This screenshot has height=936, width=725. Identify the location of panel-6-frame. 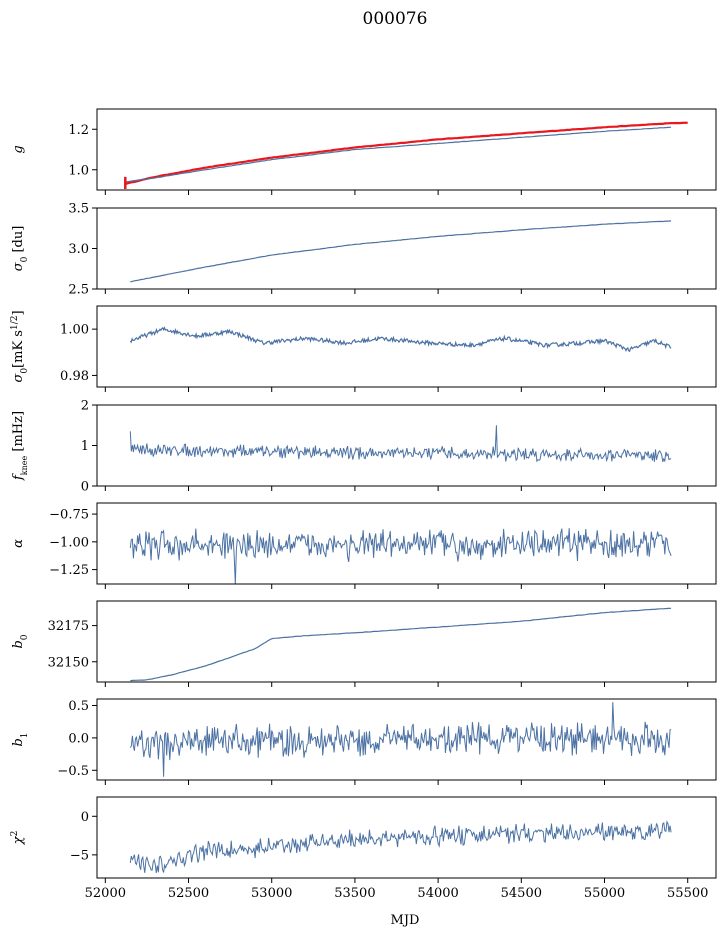
(406, 641).